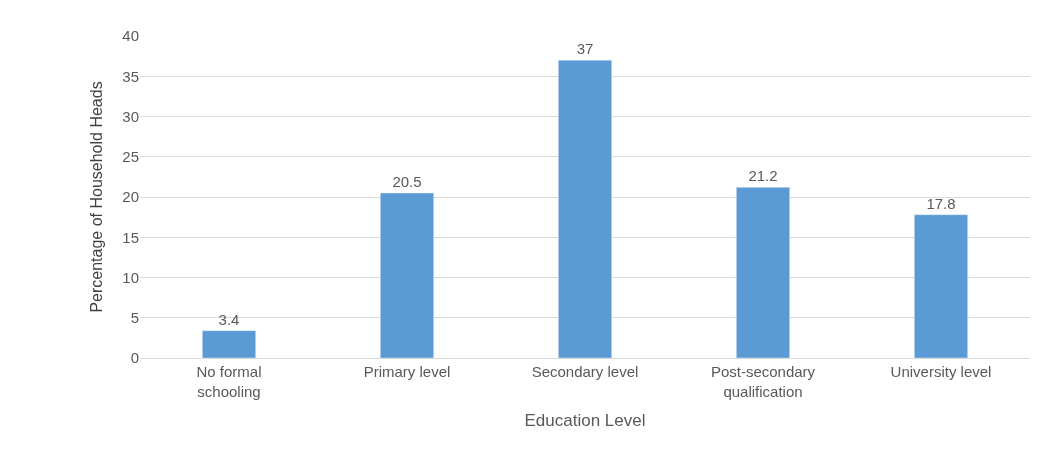  Describe the element at coordinates (229, 319) in the screenshot. I see `data-label: 3.4` at that location.